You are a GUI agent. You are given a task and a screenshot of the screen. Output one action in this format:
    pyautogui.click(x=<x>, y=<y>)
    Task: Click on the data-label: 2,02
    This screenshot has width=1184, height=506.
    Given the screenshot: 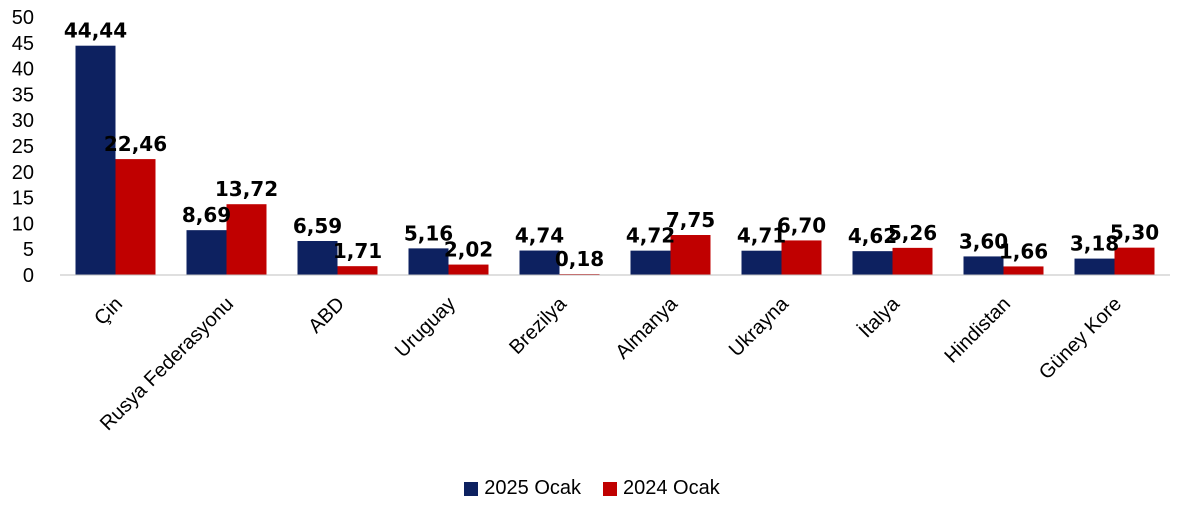 What is the action you would take?
    pyautogui.click(x=468, y=250)
    